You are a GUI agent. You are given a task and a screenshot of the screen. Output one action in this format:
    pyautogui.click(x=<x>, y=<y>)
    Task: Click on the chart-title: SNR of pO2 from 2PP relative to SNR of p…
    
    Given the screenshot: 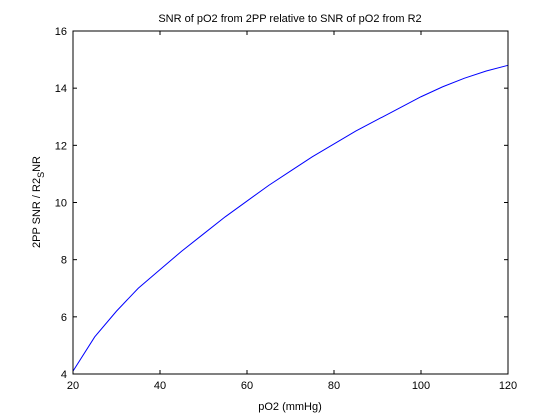 What is the action you would take?
    pyautogui.click(x=289, y=19)
    